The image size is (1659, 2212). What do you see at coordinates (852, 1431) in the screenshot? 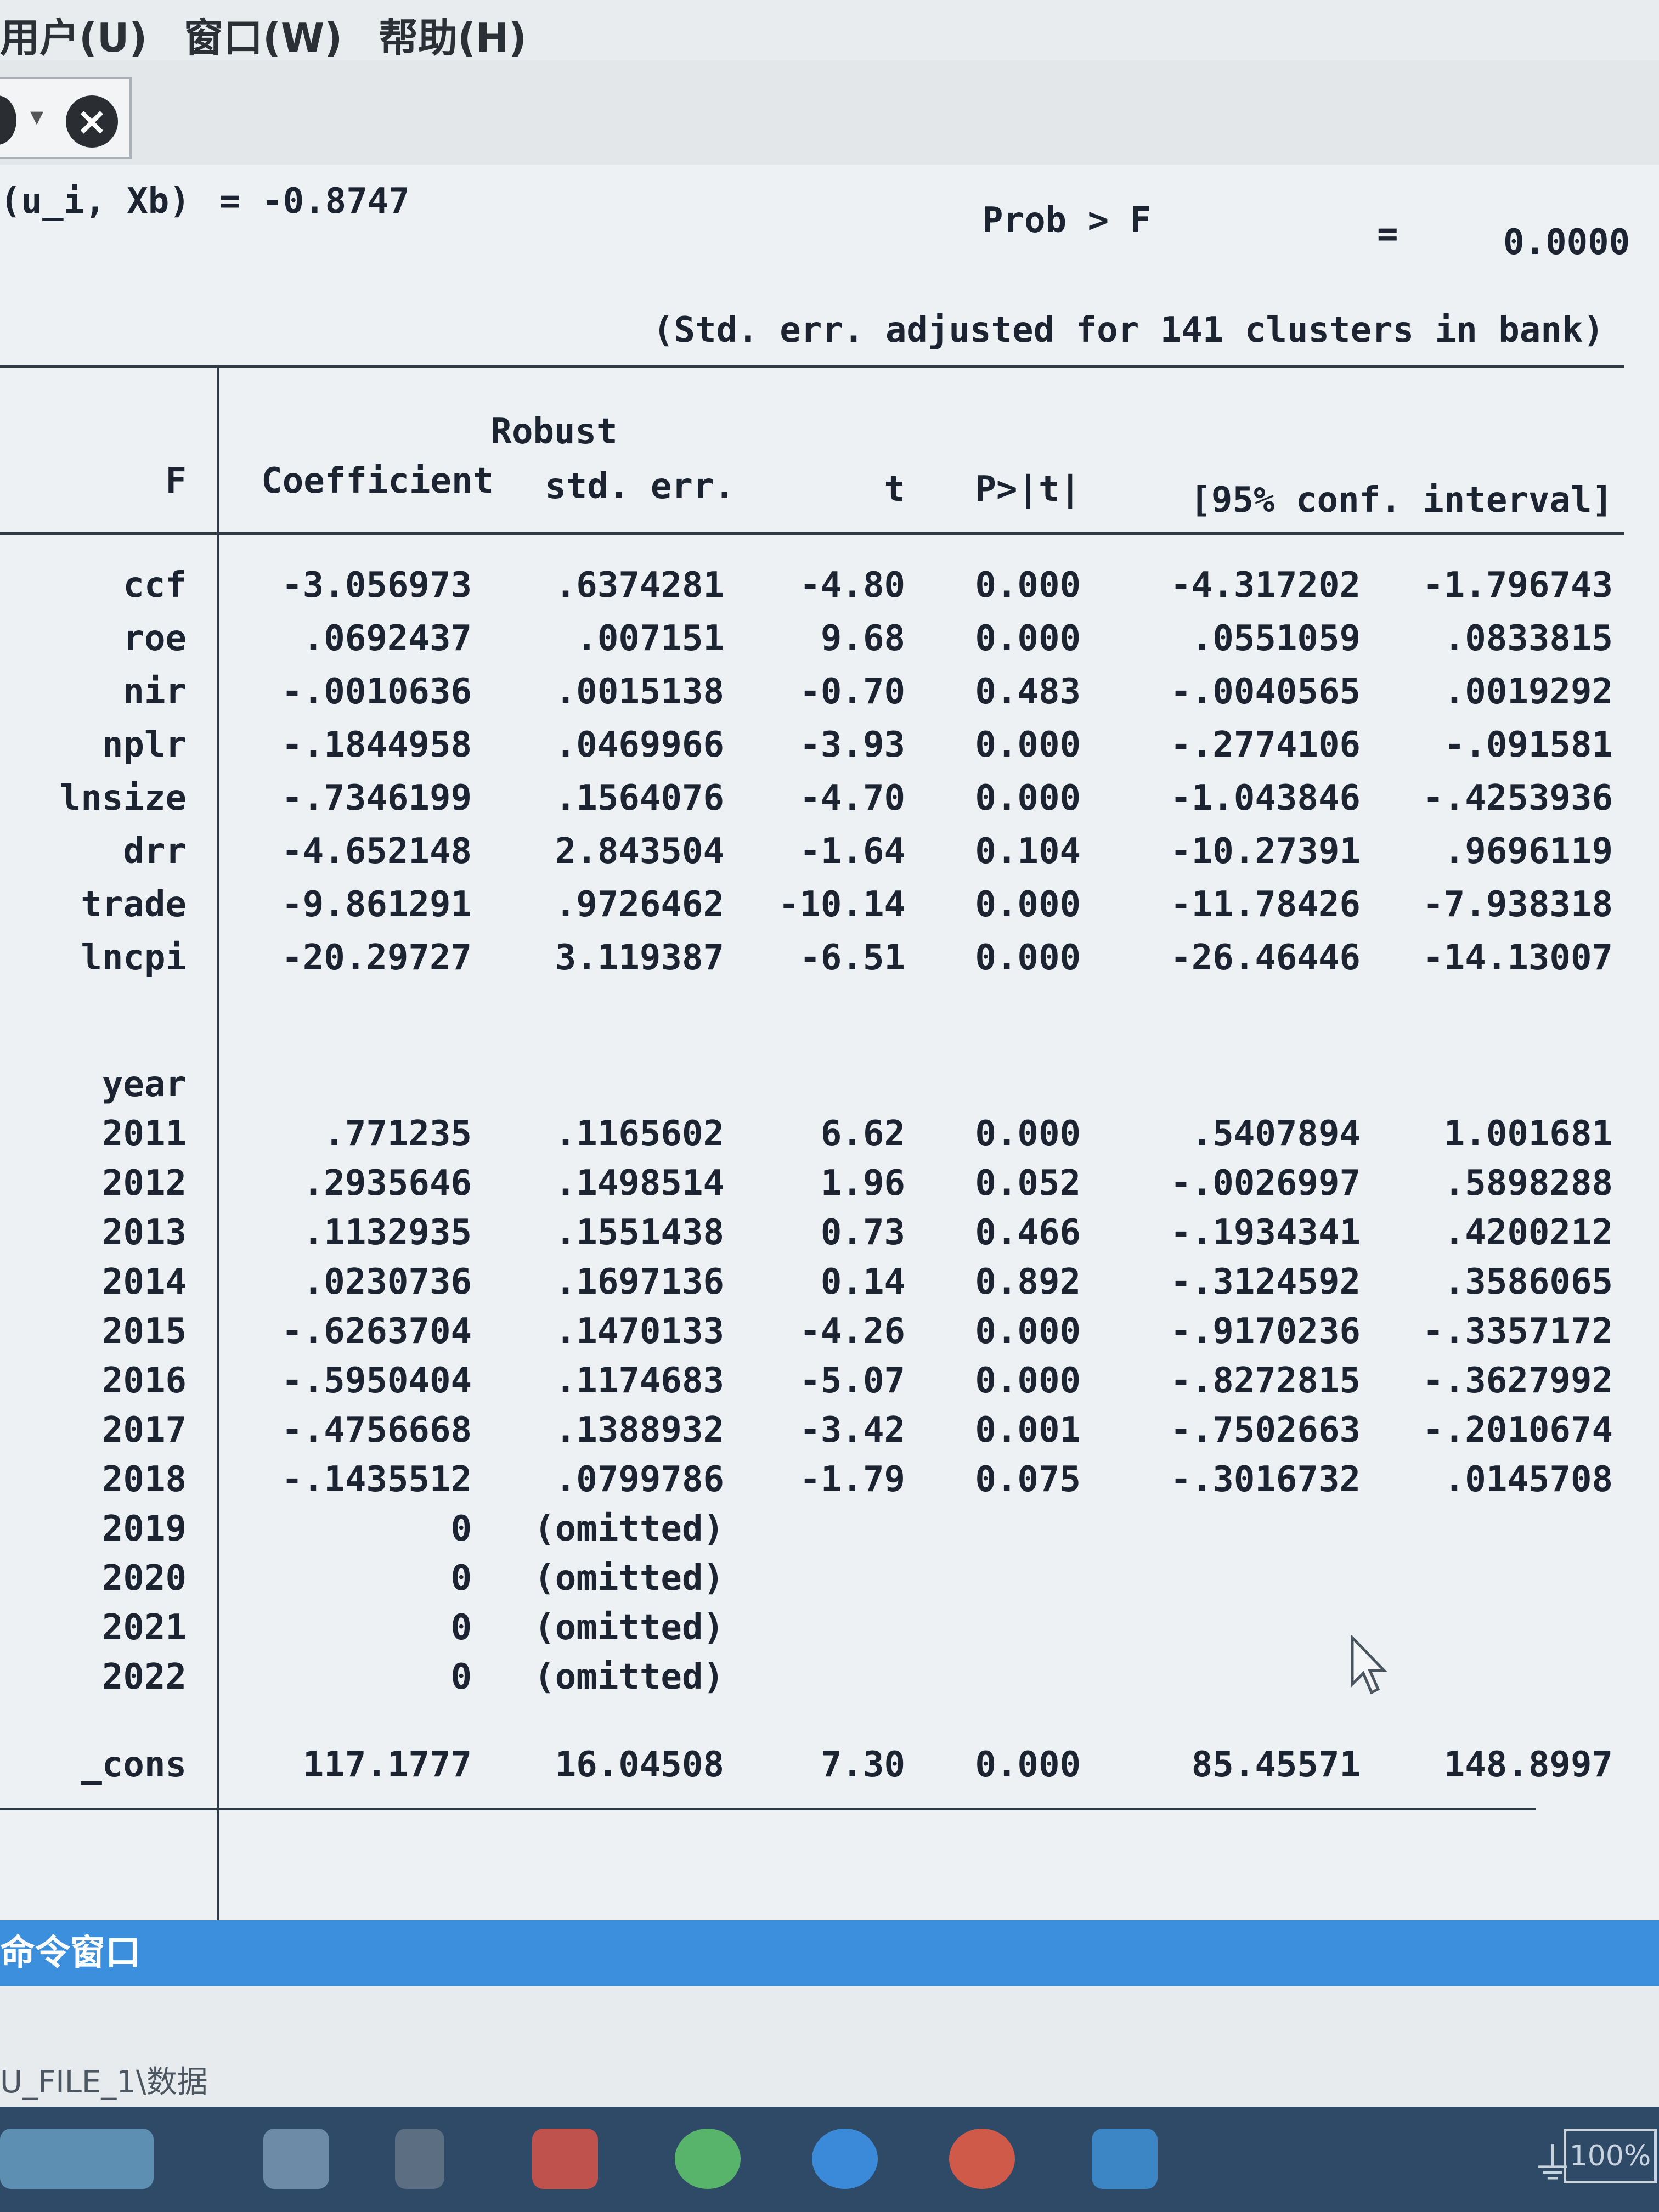
I see `t-value: -3.42` at bounding box center [852, 1431].